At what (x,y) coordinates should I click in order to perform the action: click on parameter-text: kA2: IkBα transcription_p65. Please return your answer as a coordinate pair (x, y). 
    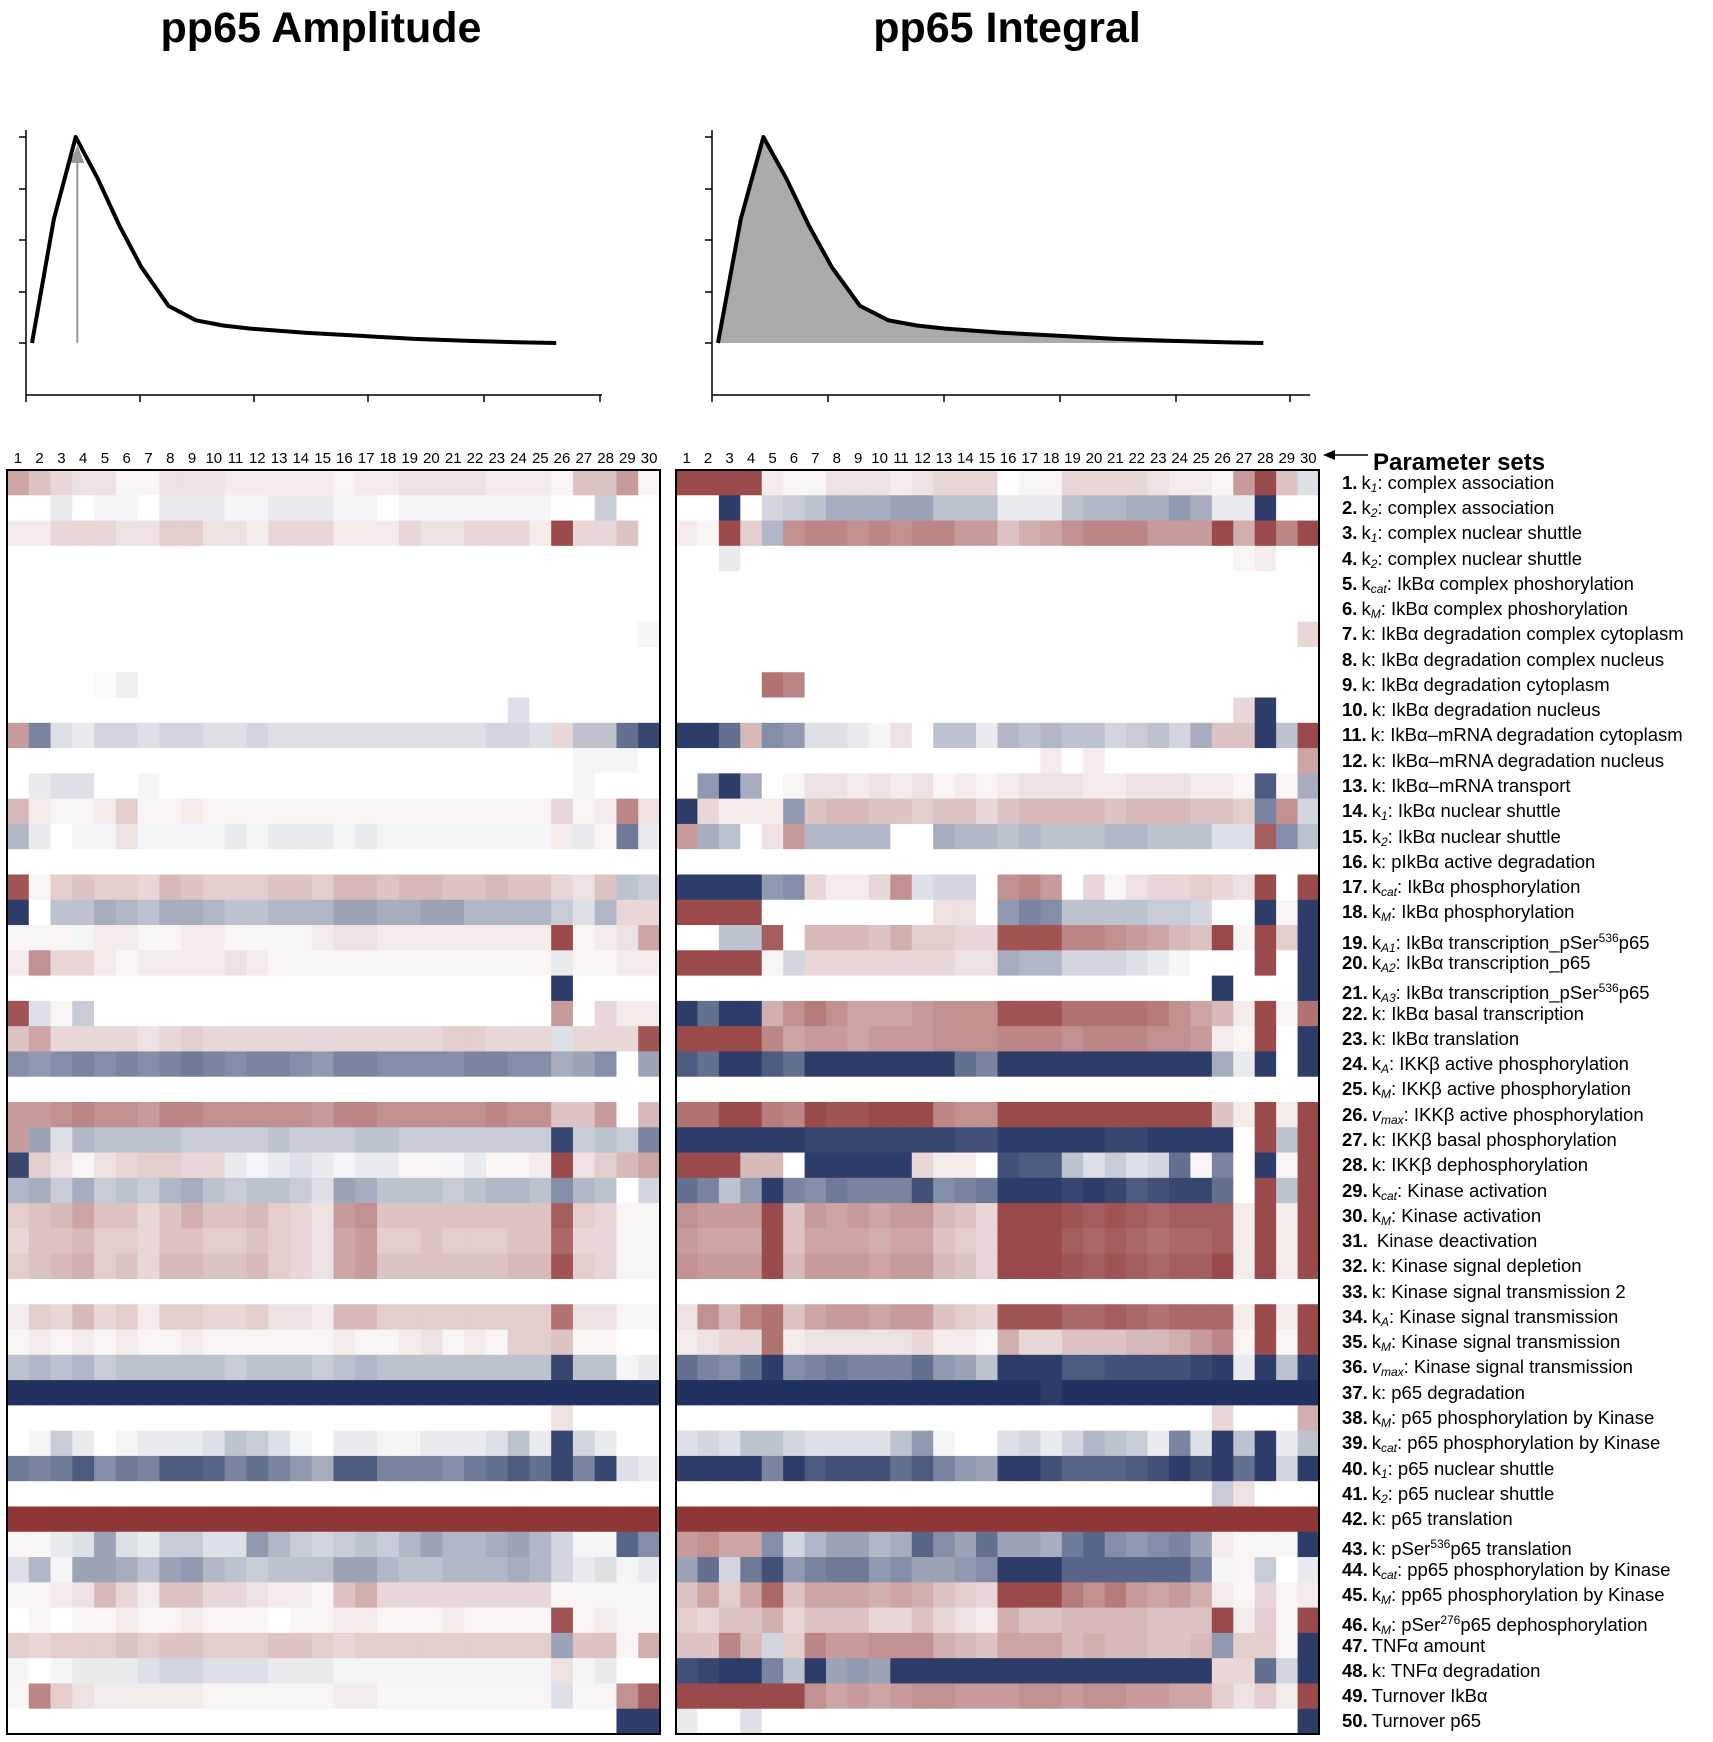
    Looking at the image, I should click on (1481, 964).